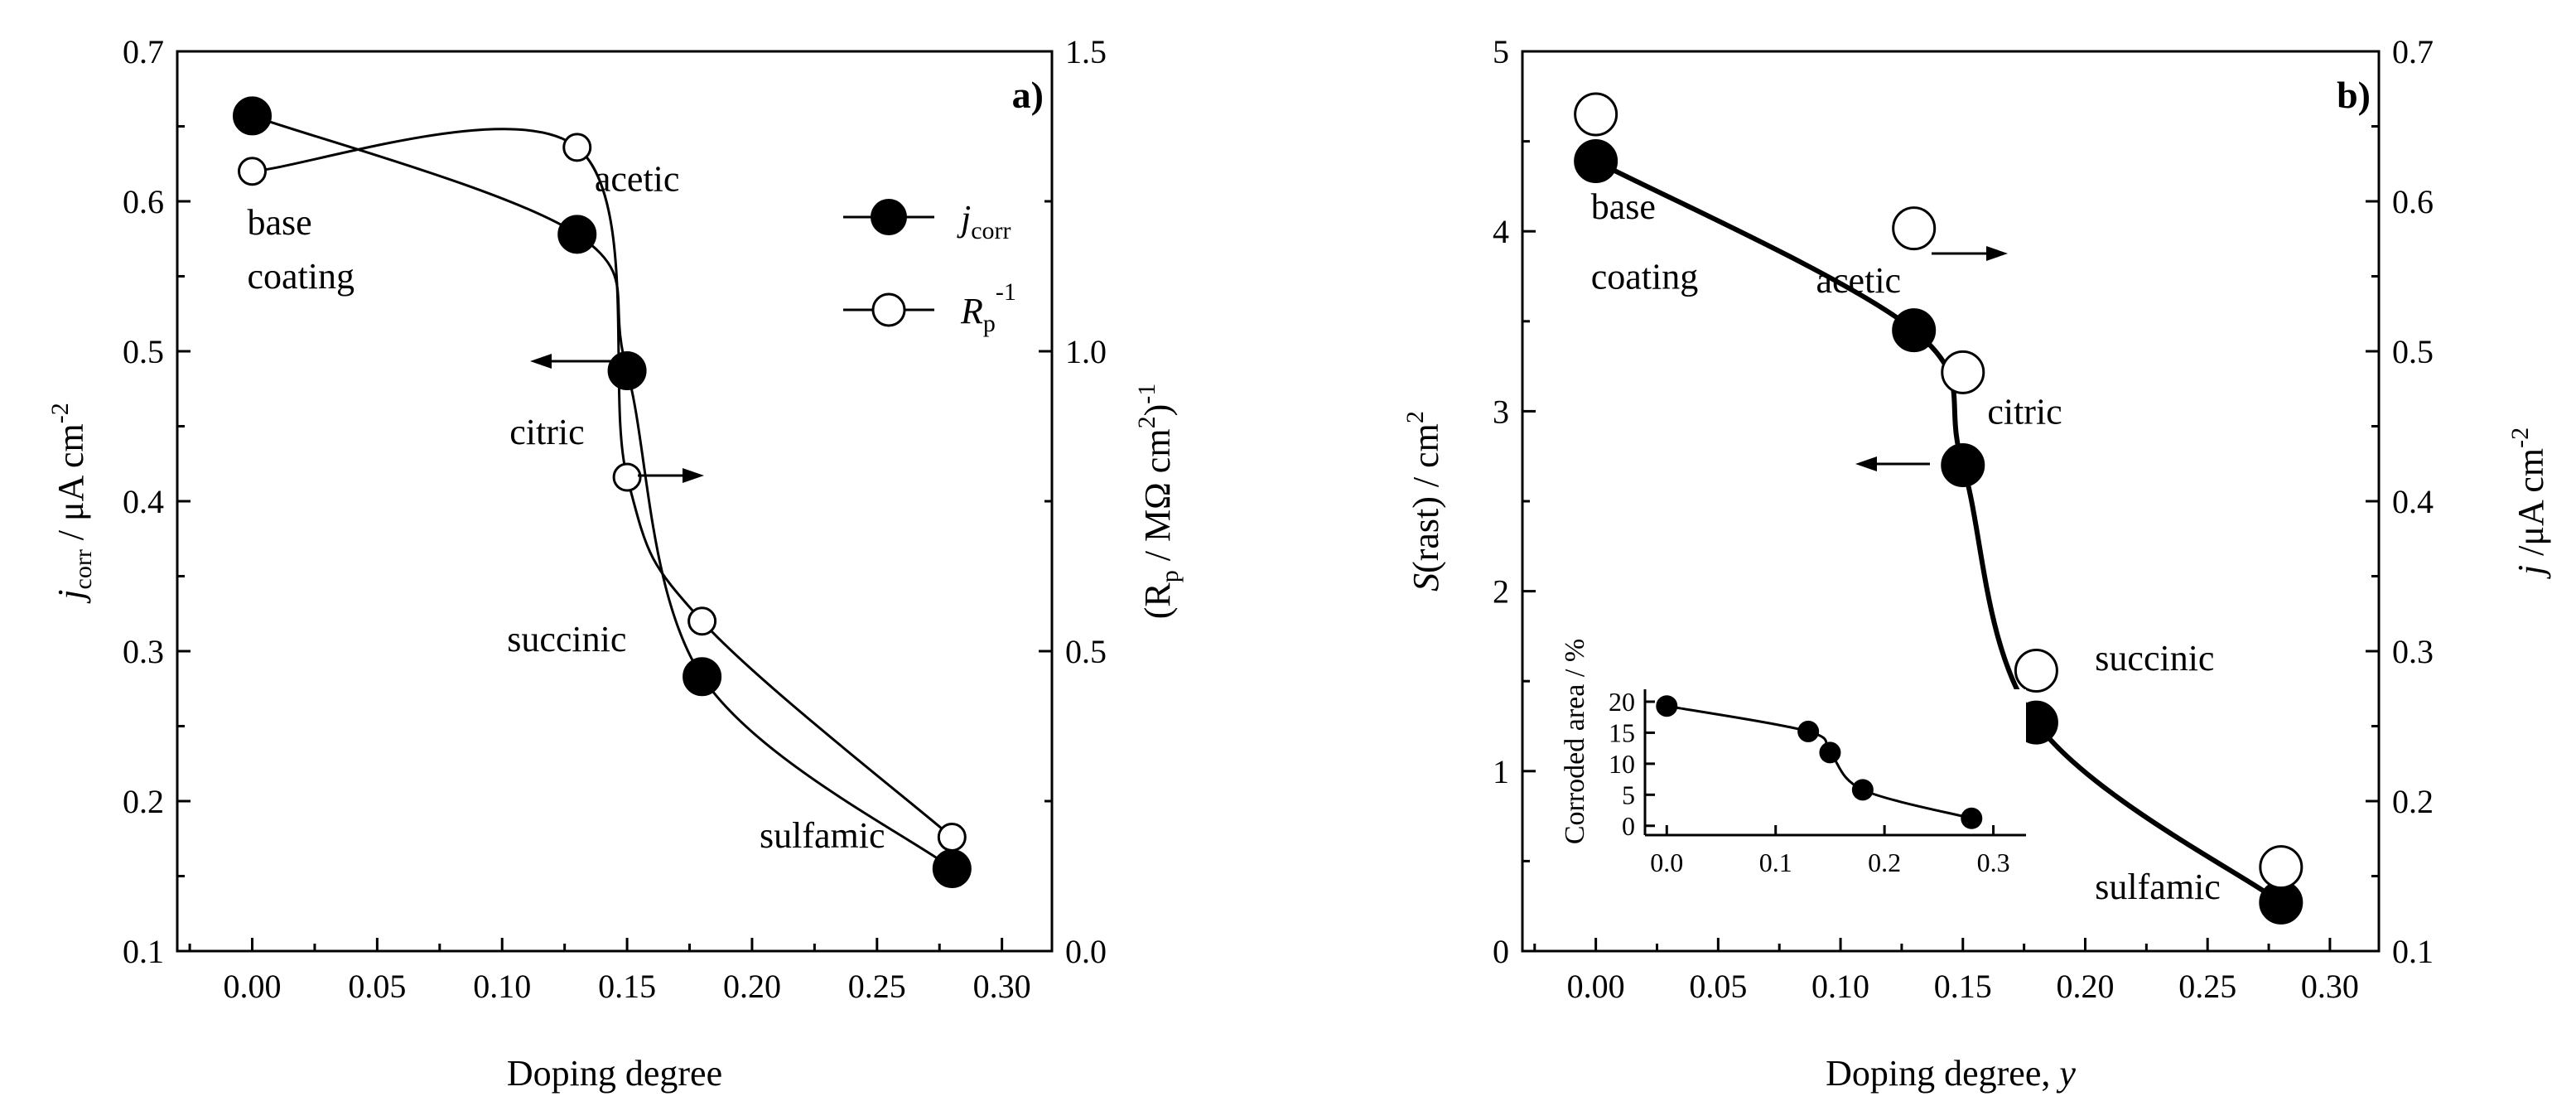  I want to click on panel-a-x-axis-label: Doping degree, so click(614, 1073).